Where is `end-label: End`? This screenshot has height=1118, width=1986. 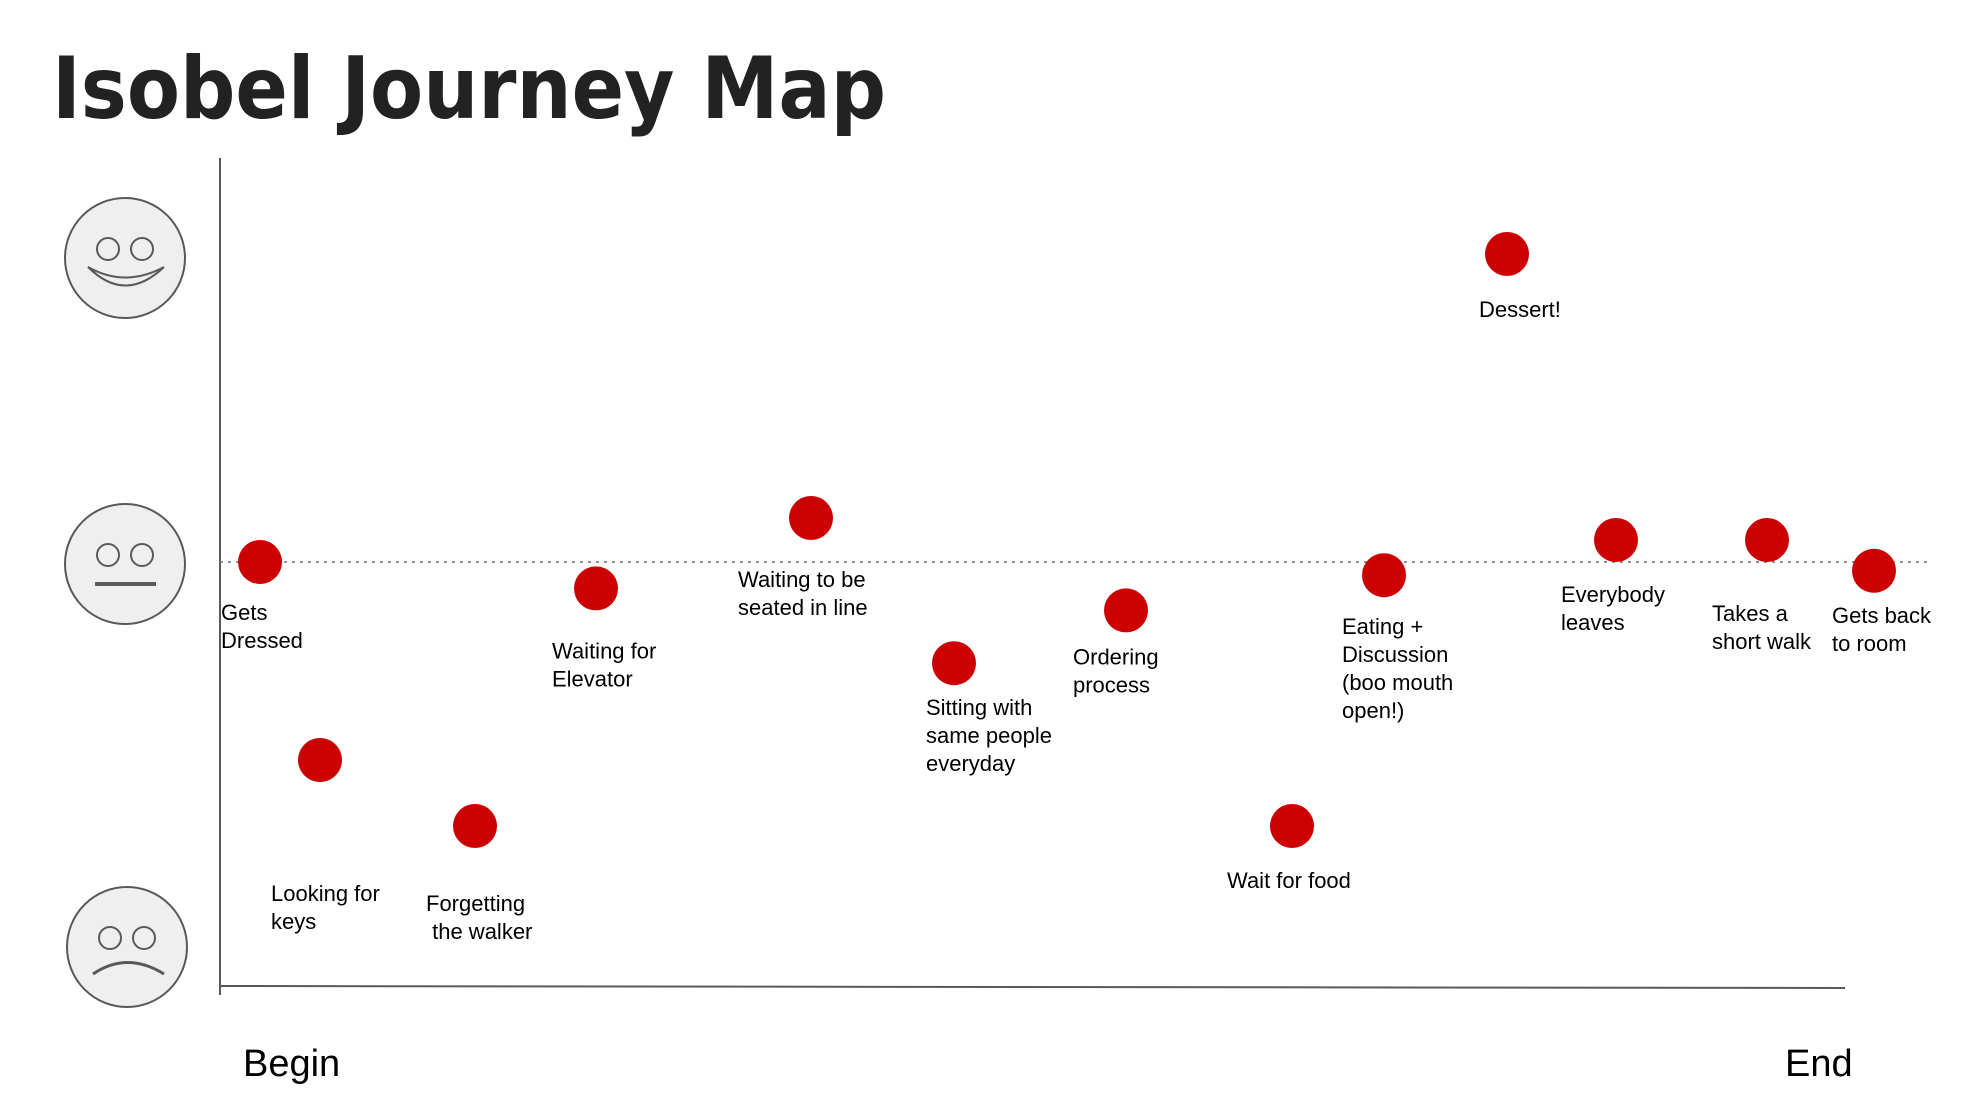
end-label: End is located at coordinates (1819, 1064).